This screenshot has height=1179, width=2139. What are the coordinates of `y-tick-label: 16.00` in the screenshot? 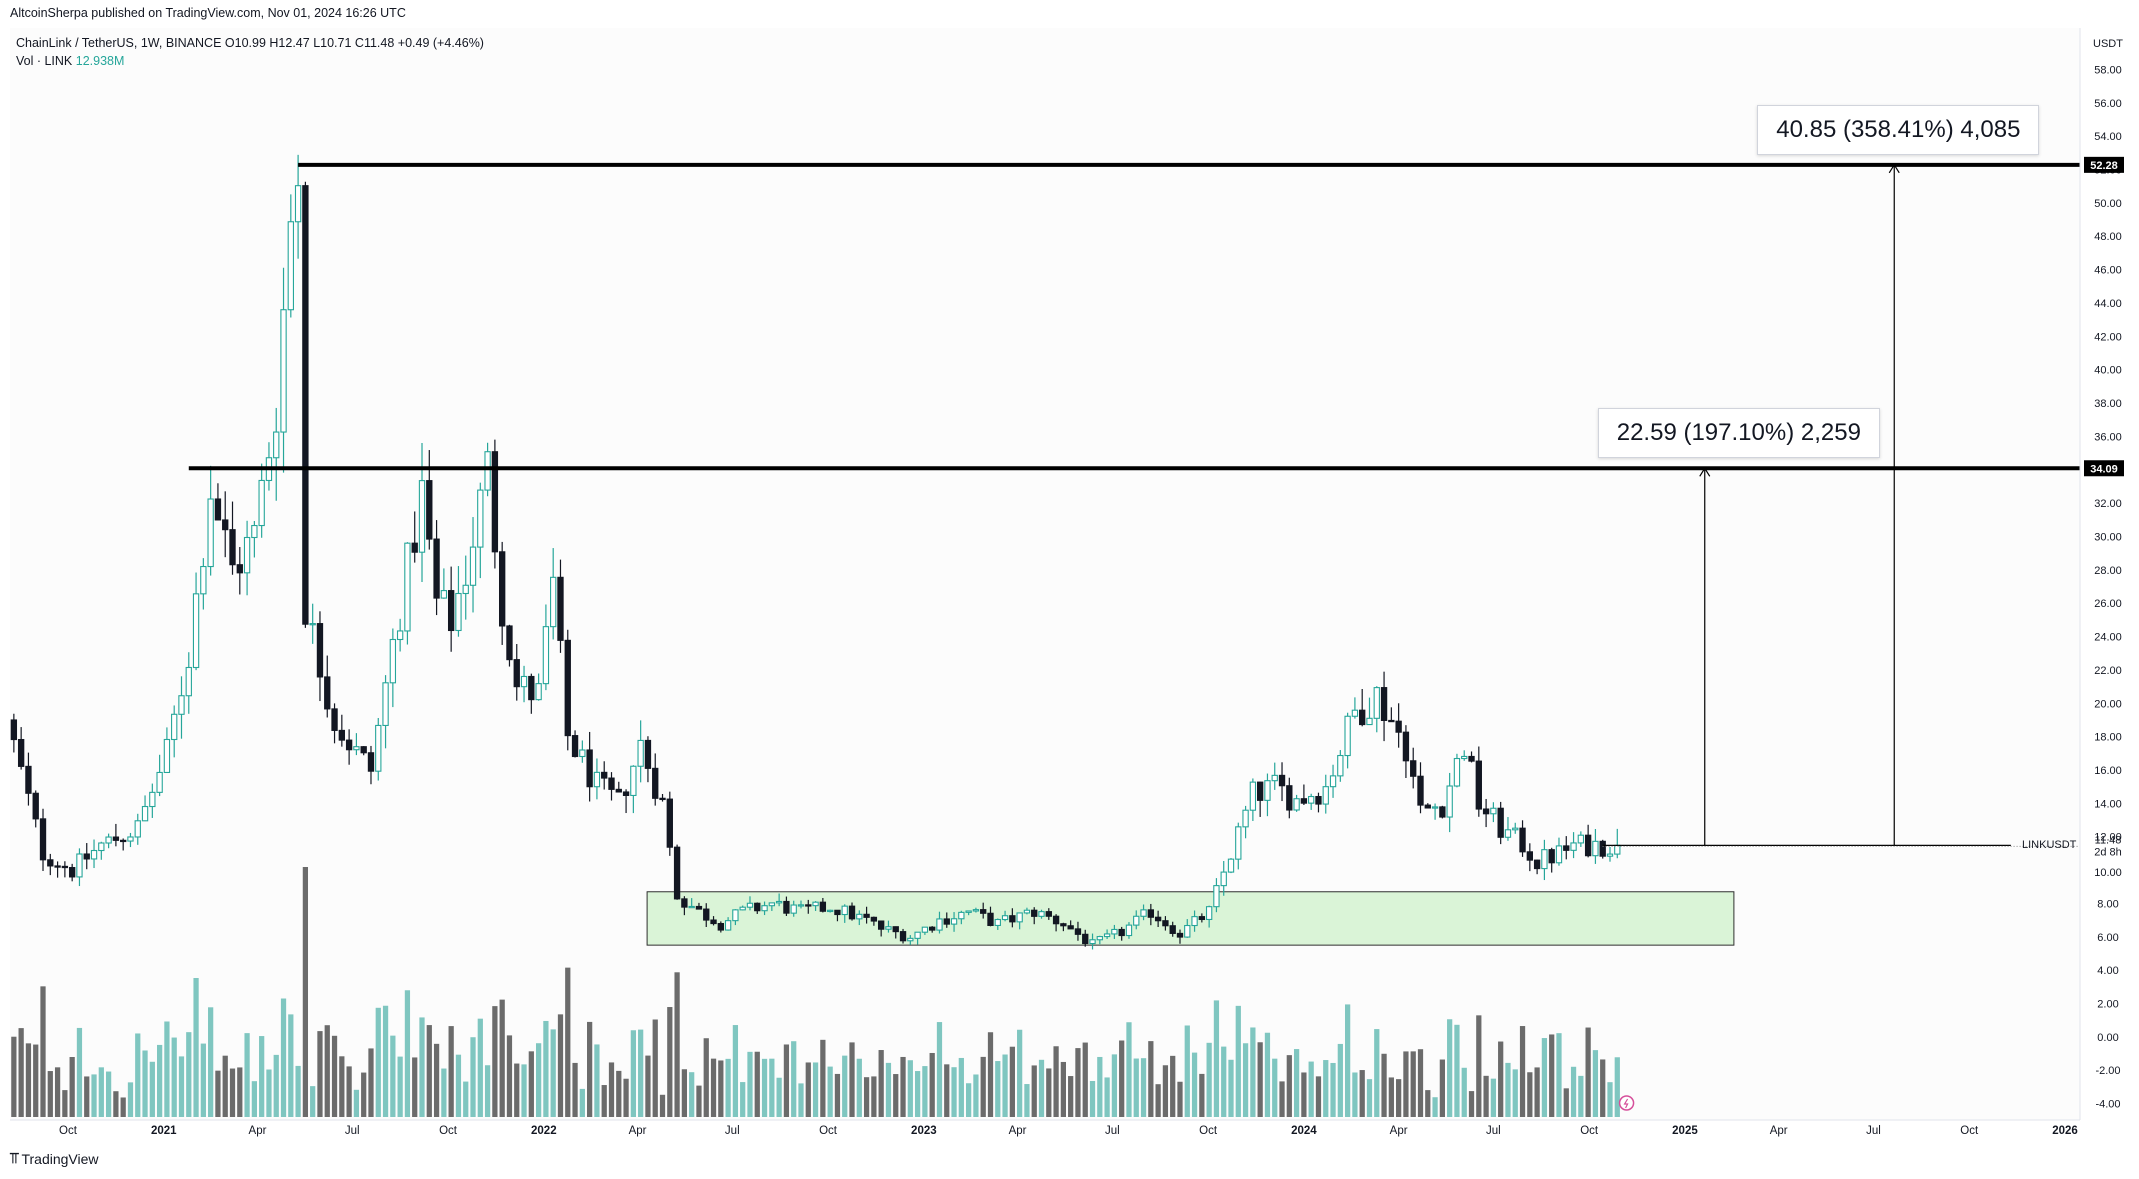 It's located at (2108, 771).